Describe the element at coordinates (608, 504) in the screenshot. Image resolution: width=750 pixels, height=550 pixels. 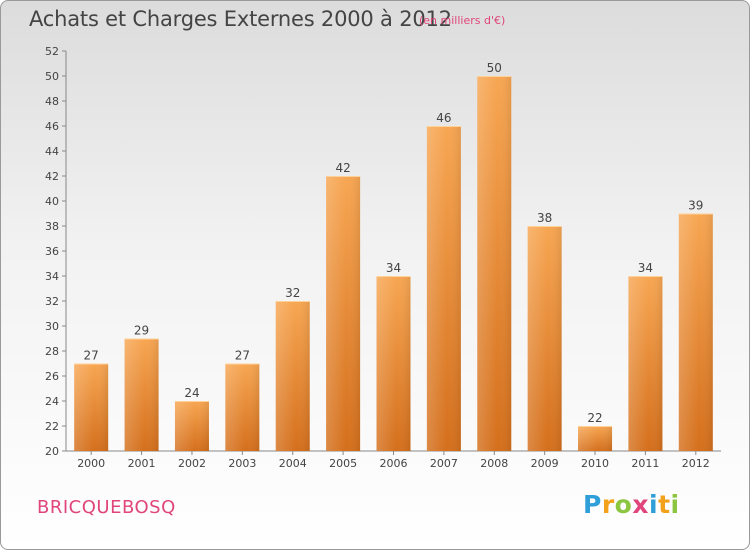
I see `logo-letter: r` at that location.